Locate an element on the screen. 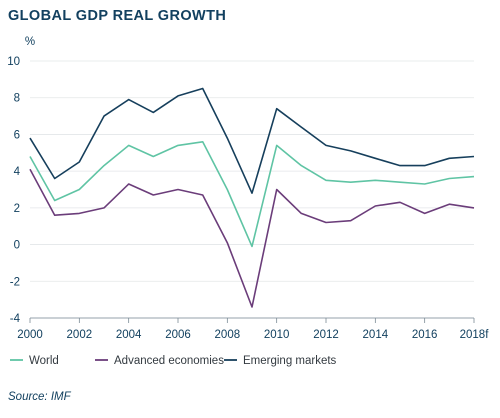 Image resolution: width=500 pixels, height=418 pixels. x-tick-label: 2014 is located at coordinates (376, 335).